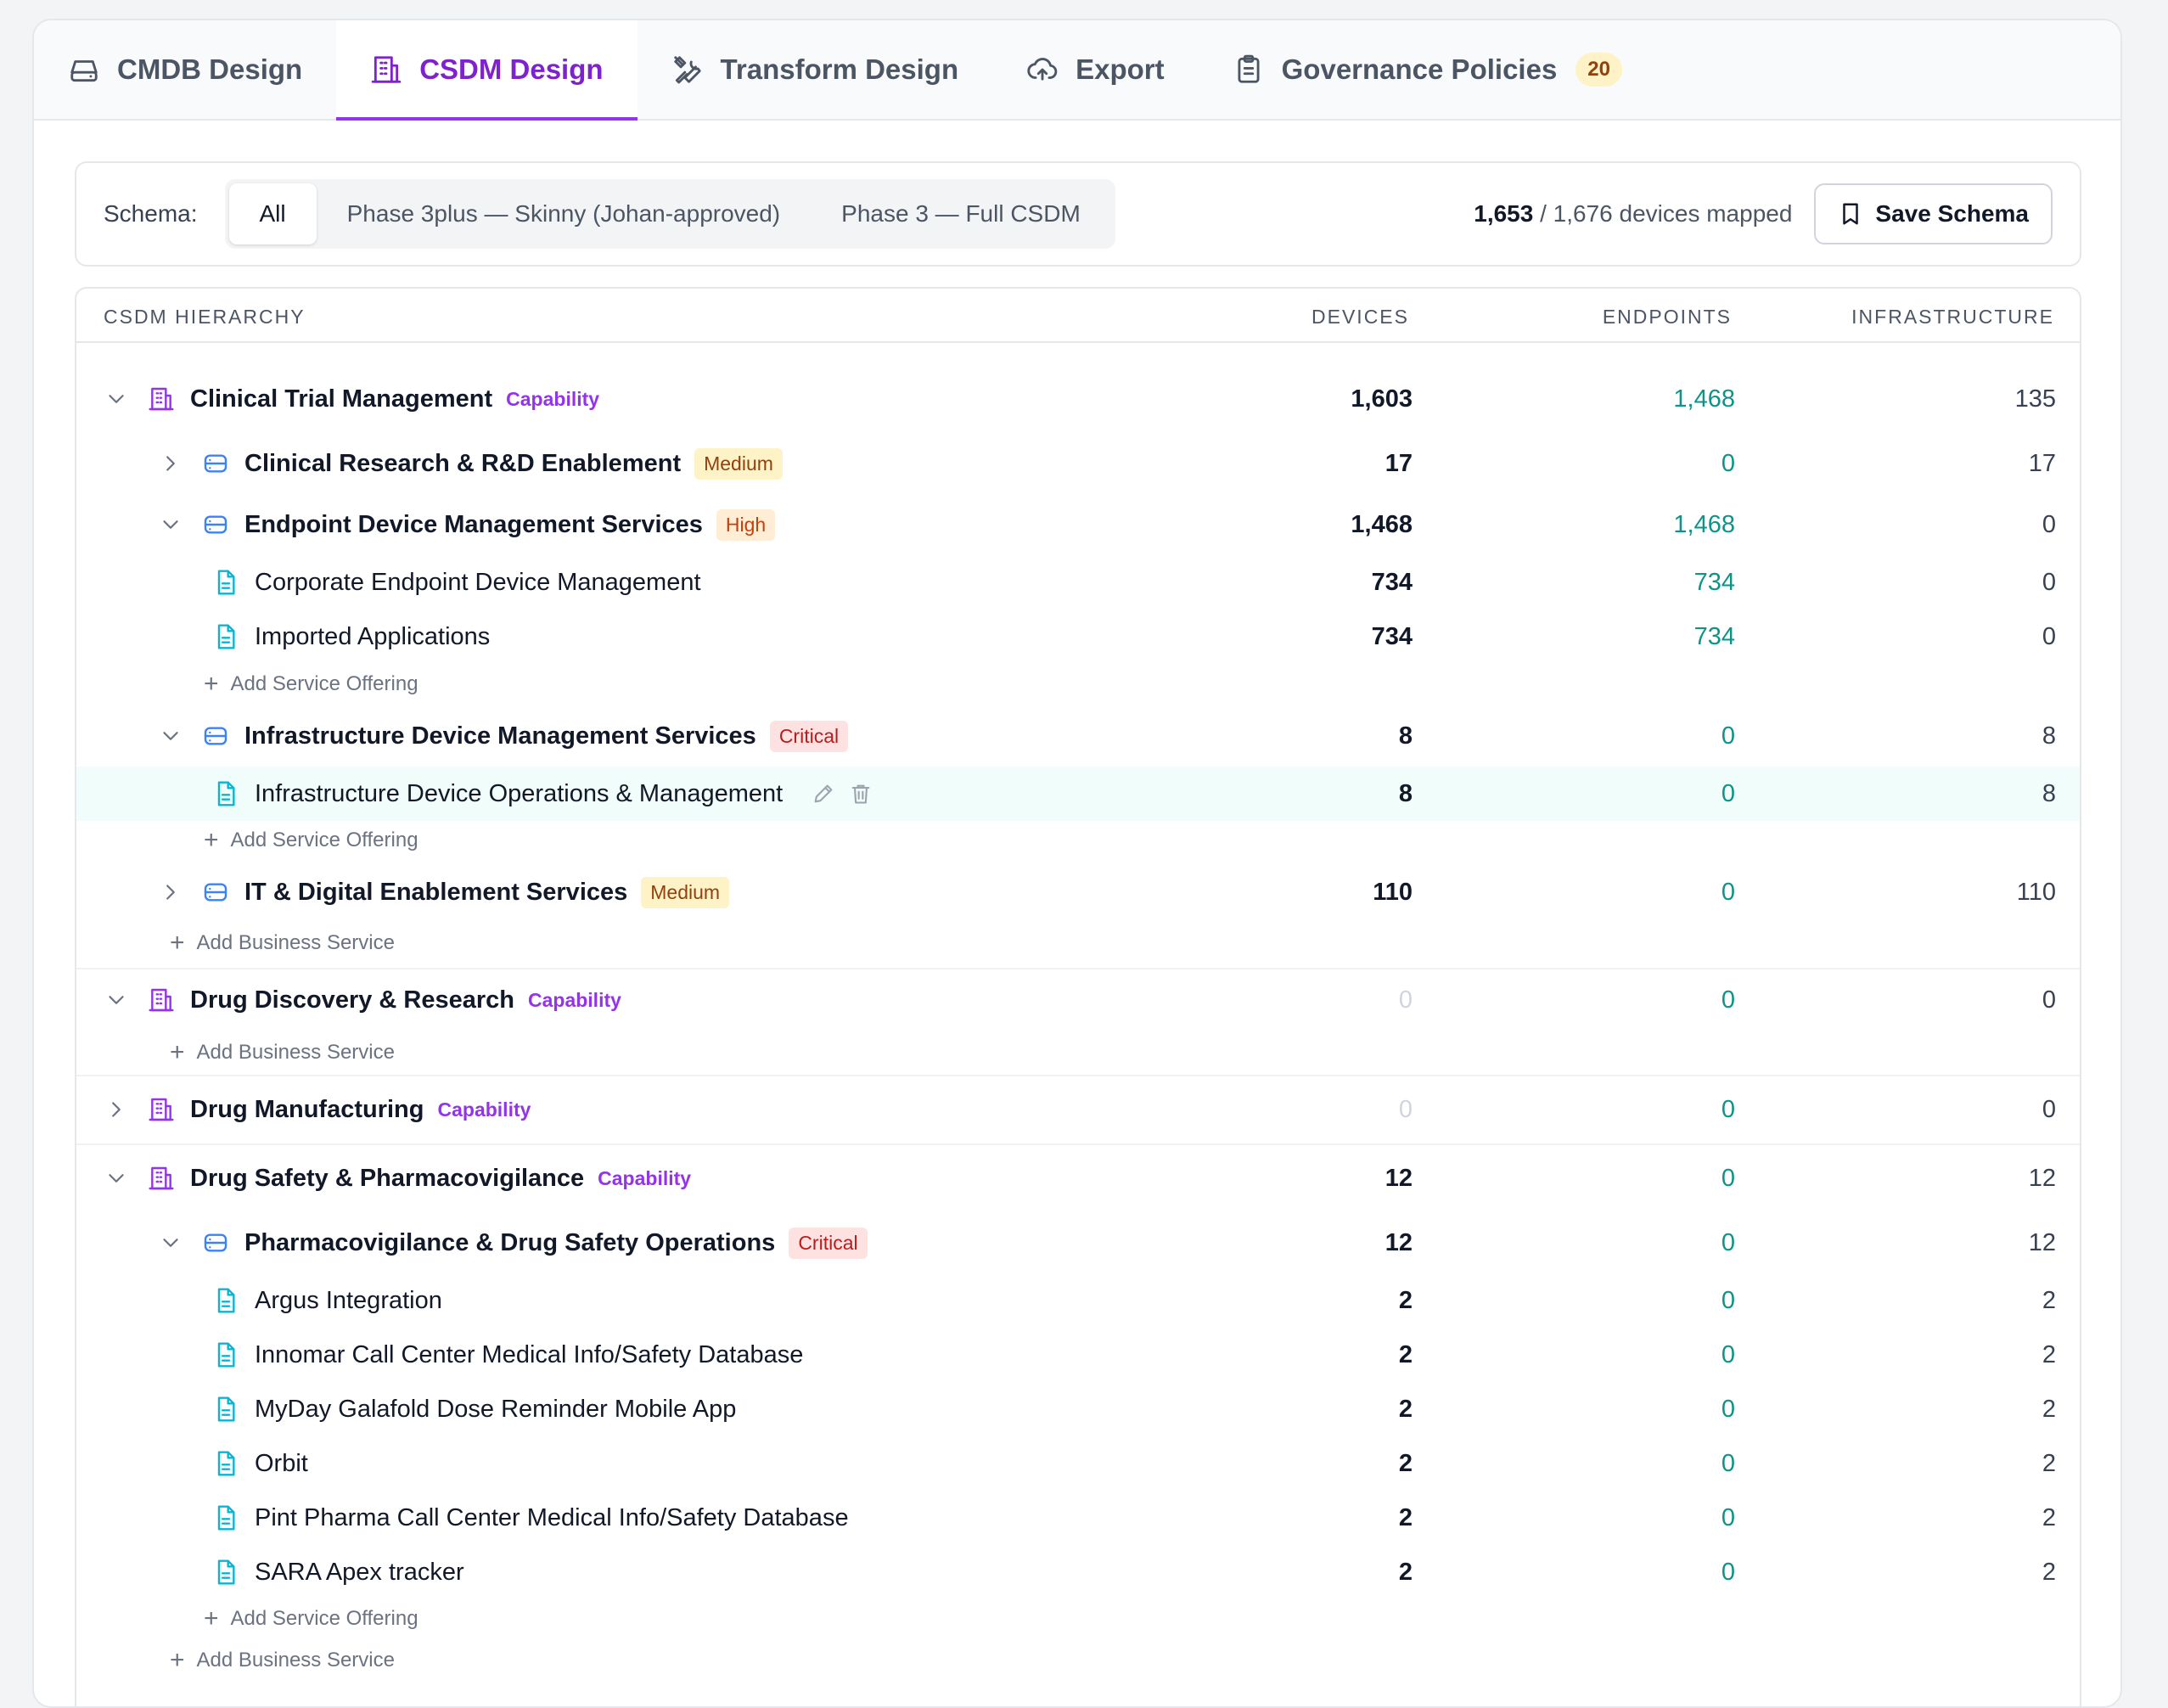 The height and width of the screenshot is (1708, 2168). Describe the element at coordinates (1714, 582) in the screenshot. I see `endpoint-count: 734` at that location.